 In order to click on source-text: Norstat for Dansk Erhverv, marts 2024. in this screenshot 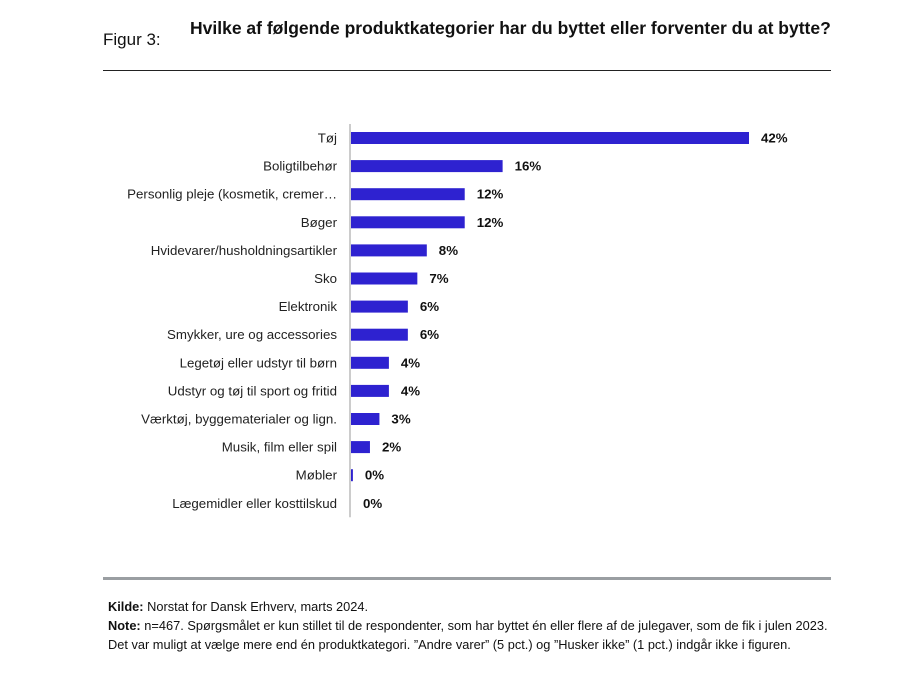, I will do `click(258, 606)`.